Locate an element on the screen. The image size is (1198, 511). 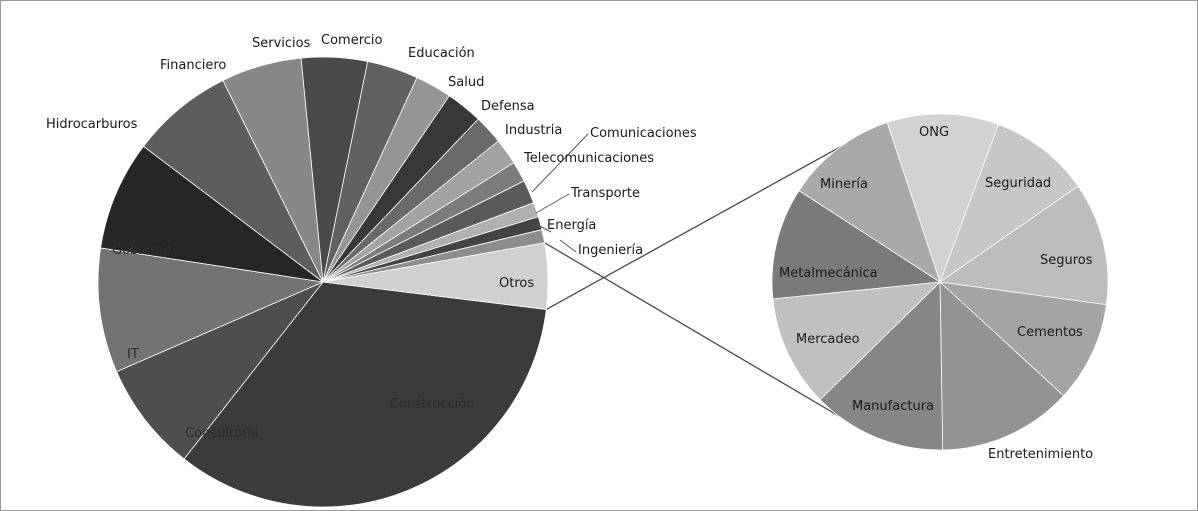
leader-line-energia is located at coordinates (543, 228).